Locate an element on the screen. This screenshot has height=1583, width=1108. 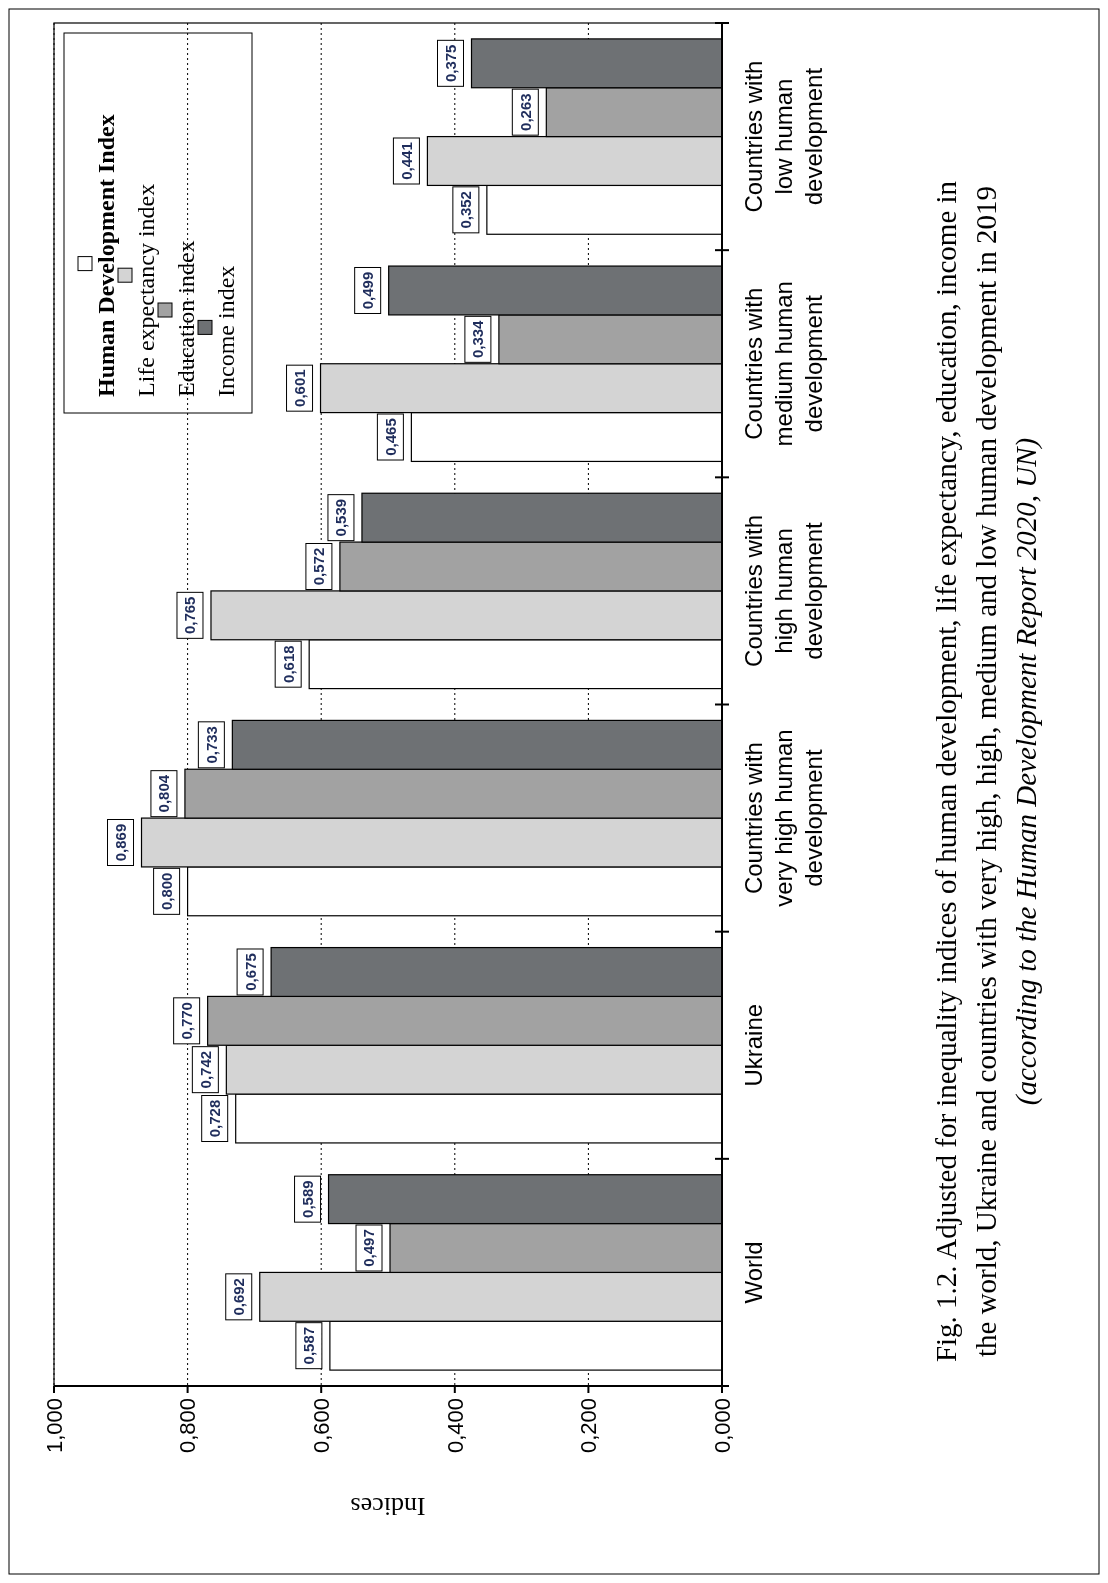
x-tick-label: 0,600 is located at coordinates (321, 1426).